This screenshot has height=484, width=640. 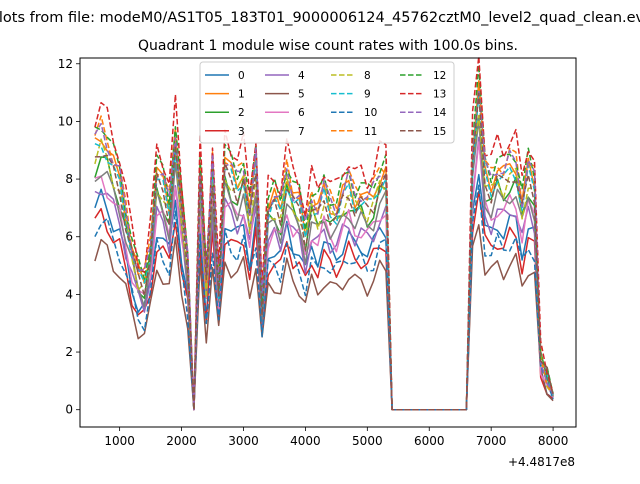 What do you see at coordinates (69, 294) in the screenshot?
I see `y-tick-label: 4` at bounding box center [69, 294].